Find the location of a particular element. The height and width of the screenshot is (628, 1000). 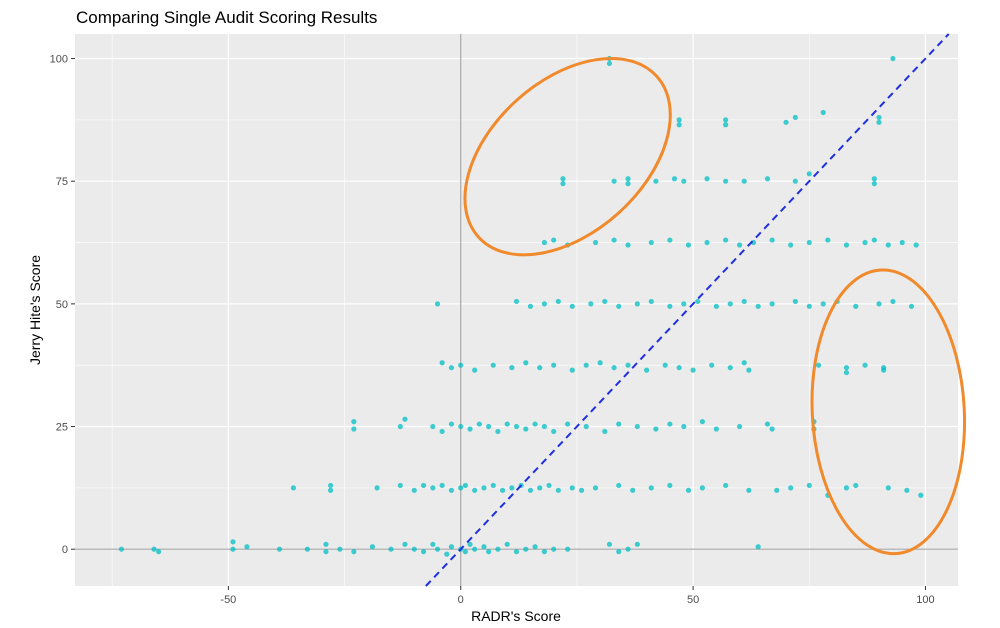

x-axis-title: RADR's Score is located at coordinates (516, 616).